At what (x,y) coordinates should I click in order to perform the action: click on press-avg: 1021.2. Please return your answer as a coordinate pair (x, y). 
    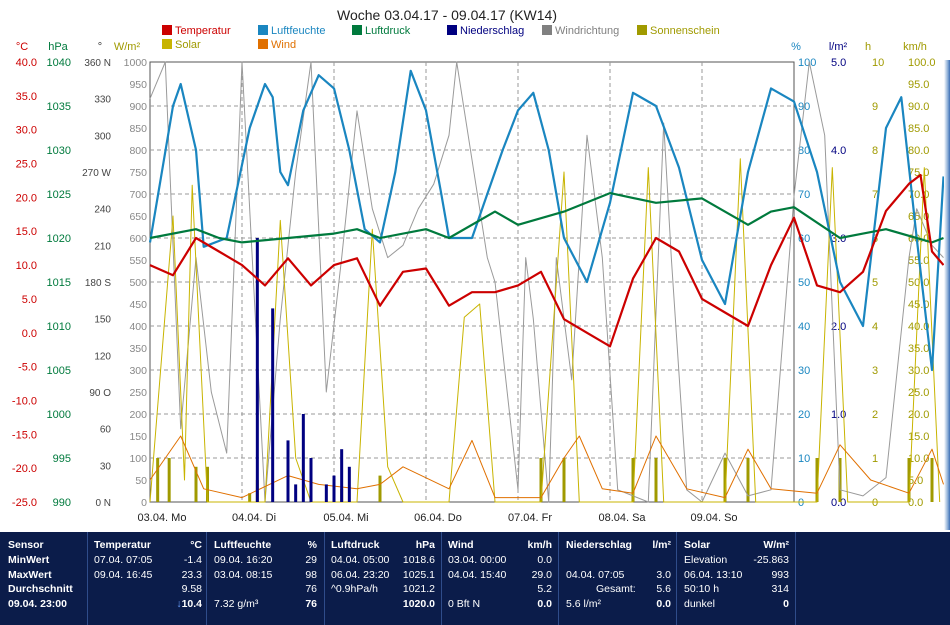
    Looking at the image, I should click on (418, 589).